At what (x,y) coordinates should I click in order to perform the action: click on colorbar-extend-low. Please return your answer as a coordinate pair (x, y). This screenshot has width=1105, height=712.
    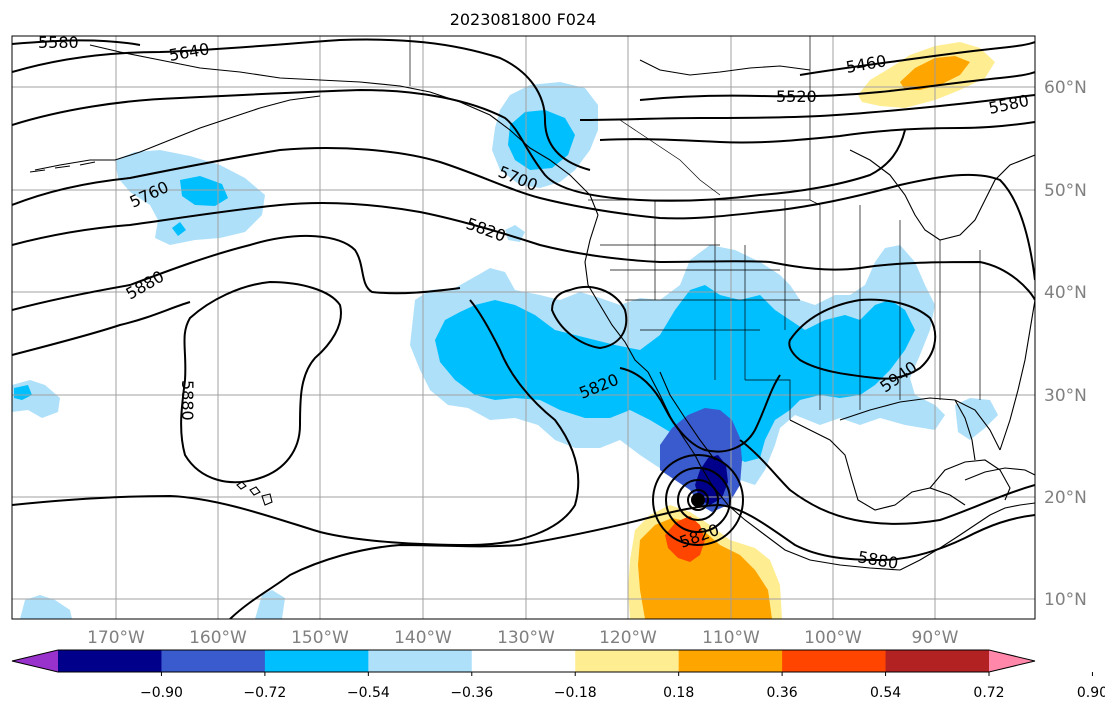
    Looking at the image, I should click on (35, 661).